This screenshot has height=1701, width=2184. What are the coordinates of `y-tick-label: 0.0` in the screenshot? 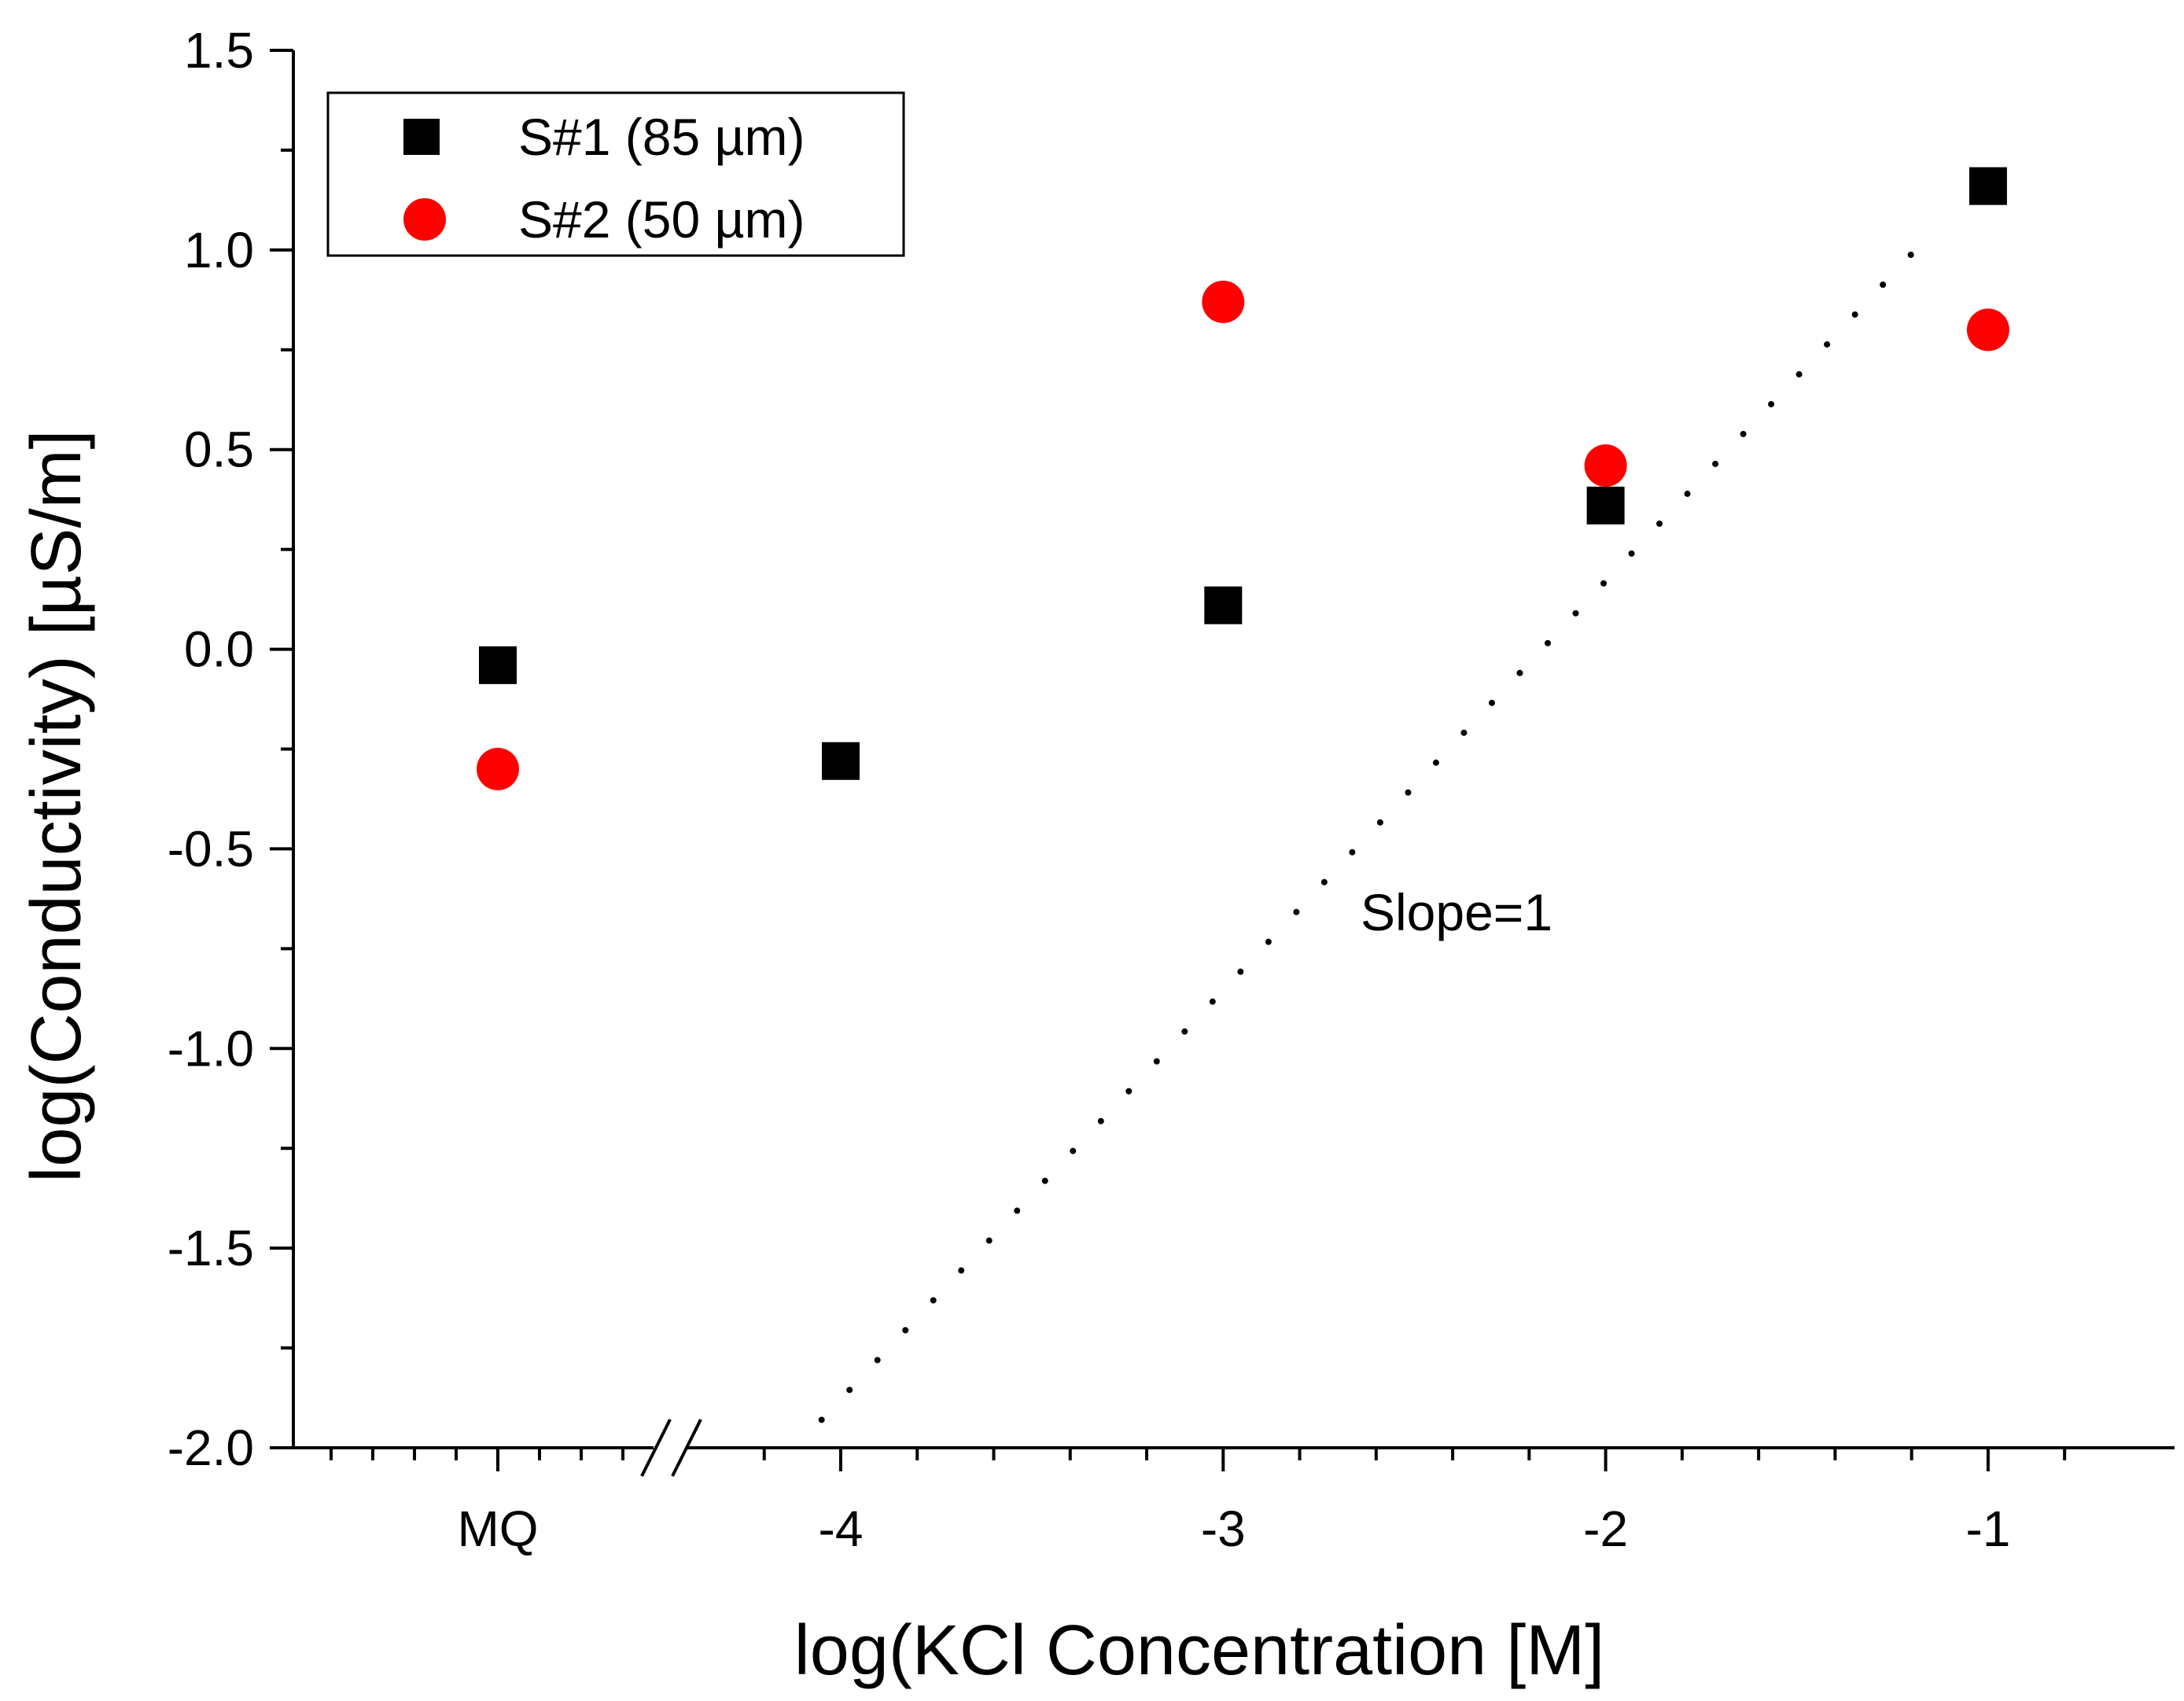 It's located at (219, 650).